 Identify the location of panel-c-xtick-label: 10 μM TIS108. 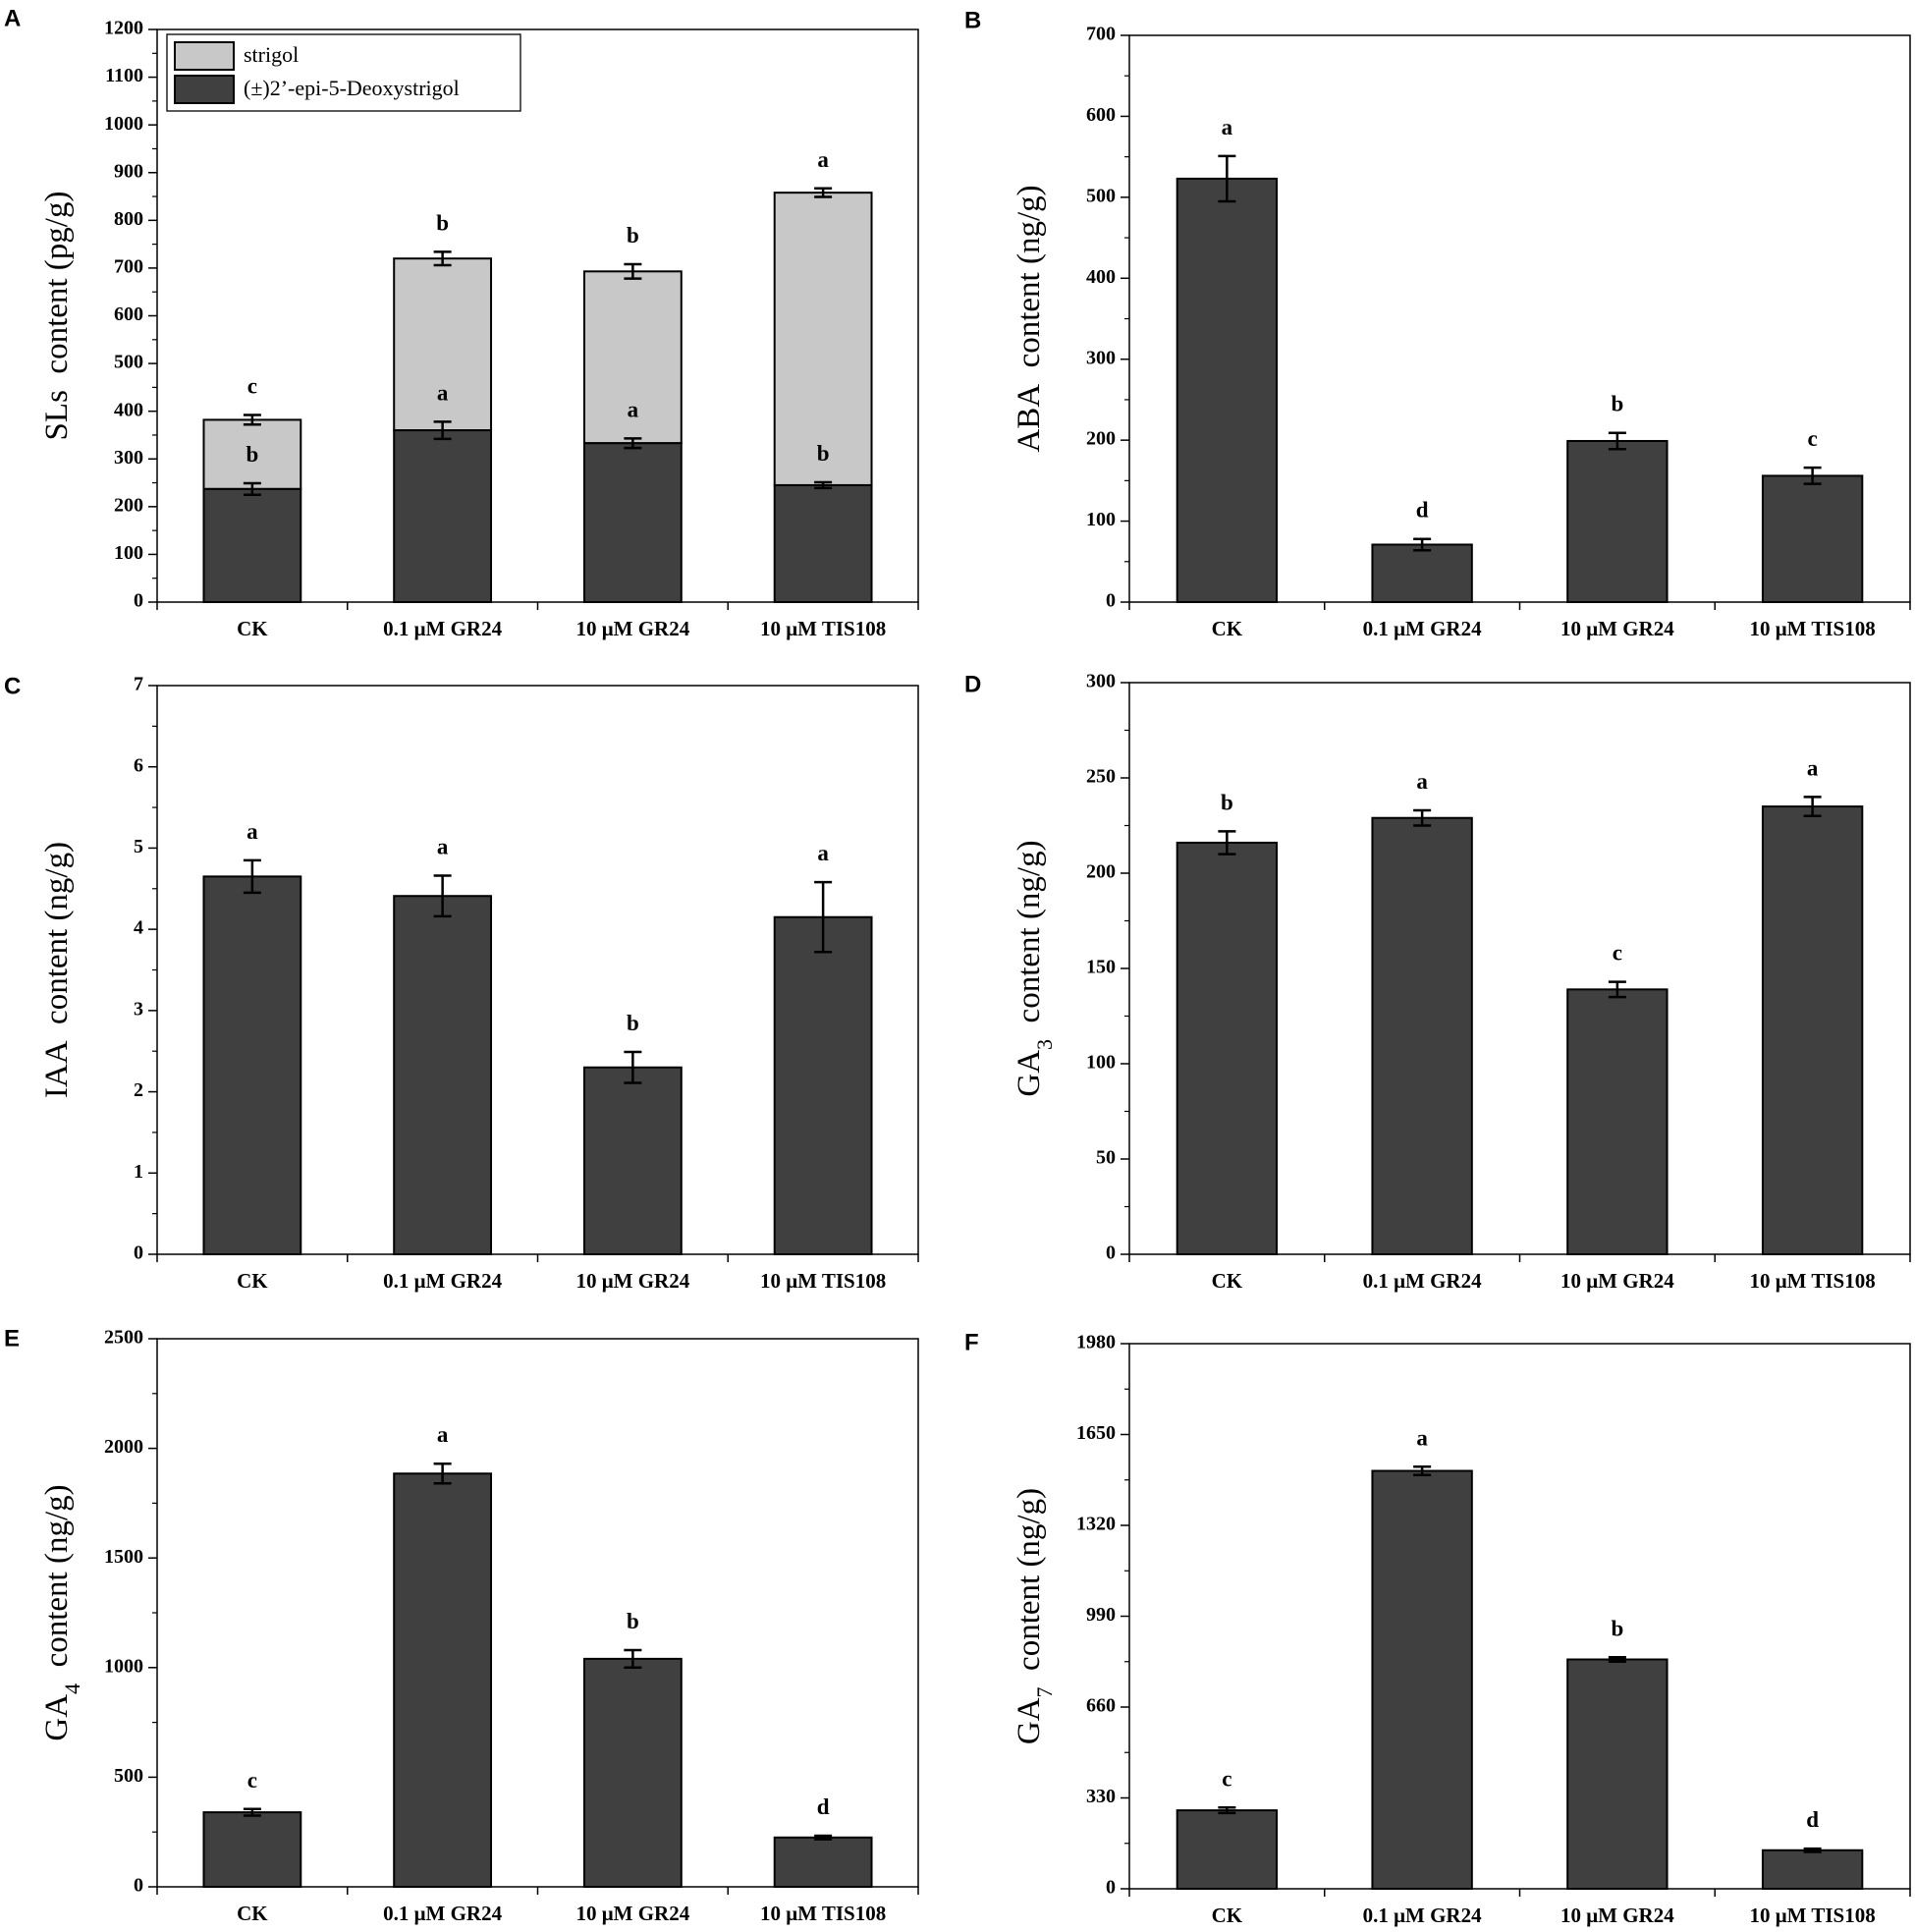
(823, 1281).